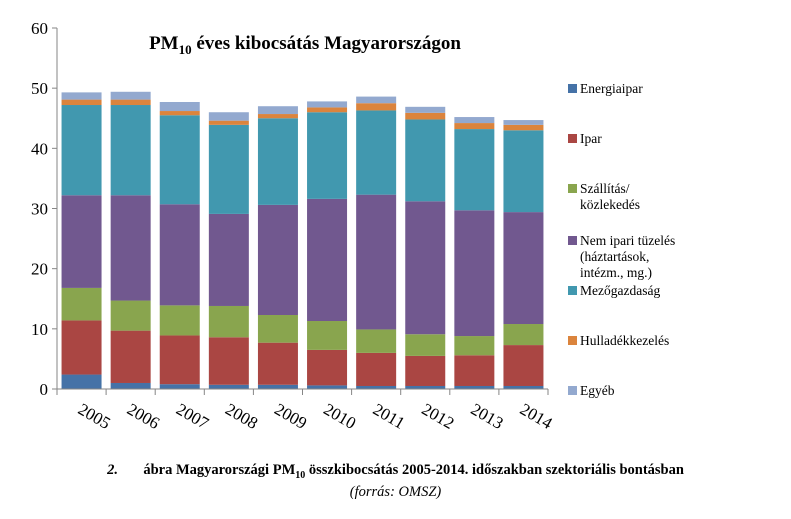  I want to click on caption-subscript: 10, so click(300, 475).